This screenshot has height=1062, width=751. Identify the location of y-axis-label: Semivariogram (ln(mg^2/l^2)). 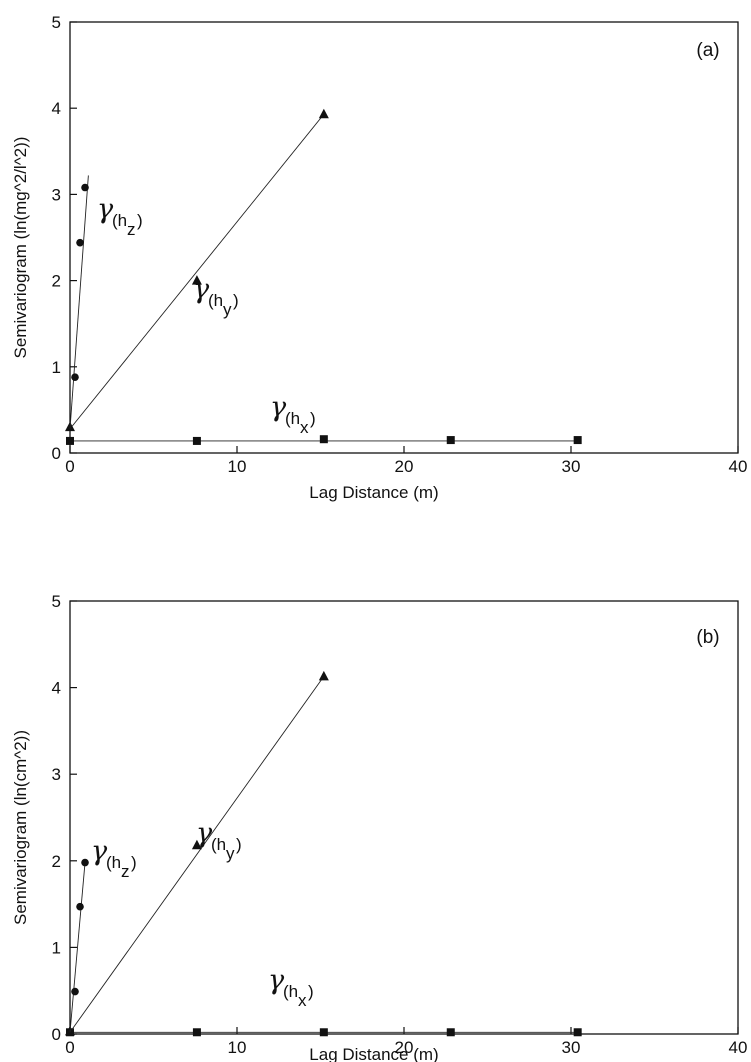
(20, 248).